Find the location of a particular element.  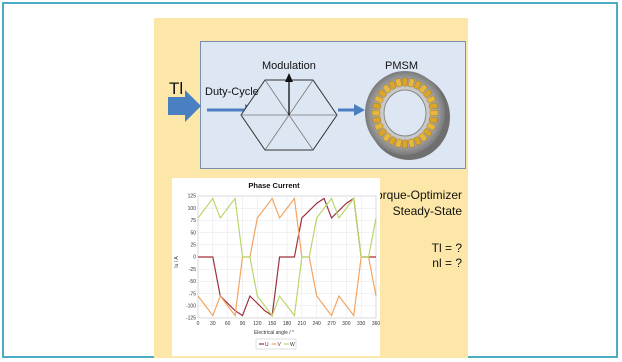

y-axis-label: Iu / A is located at coordinates (177, 262).